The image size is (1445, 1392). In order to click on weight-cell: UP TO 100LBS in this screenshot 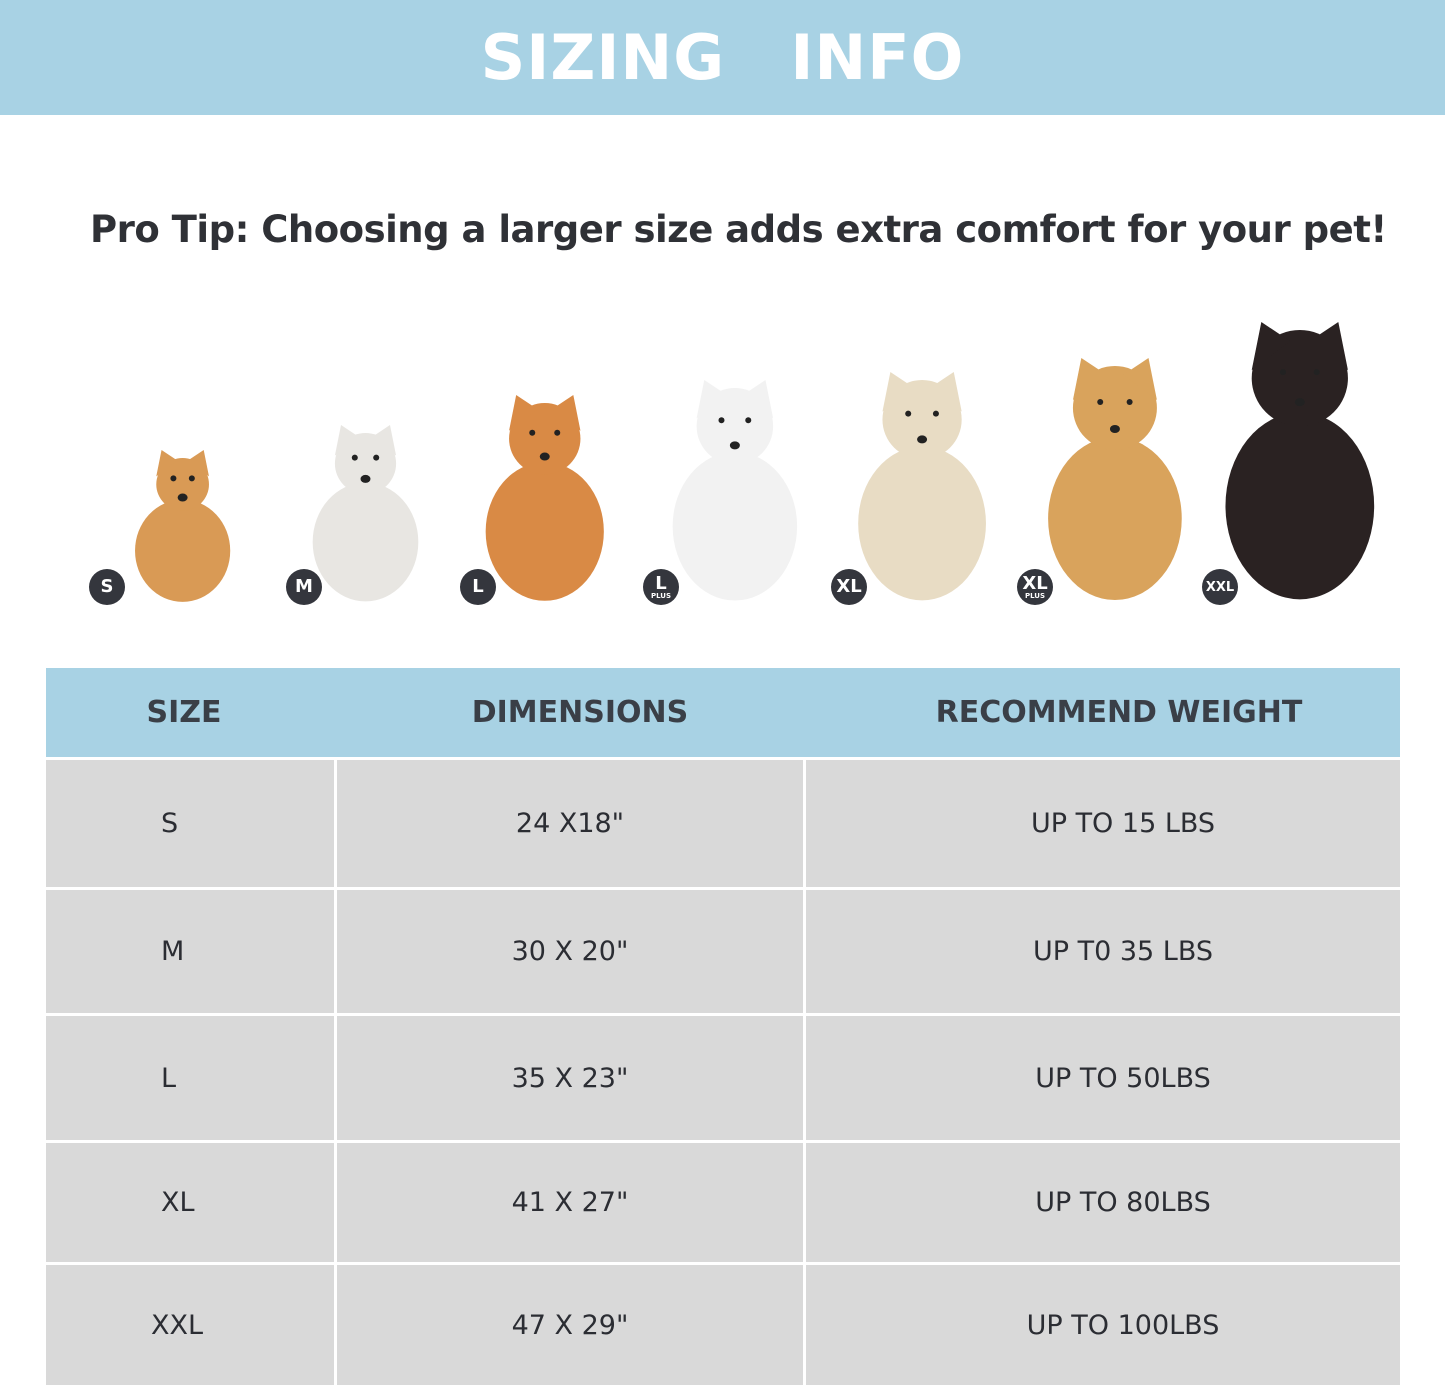, I will do `click(1123, 1325)`.